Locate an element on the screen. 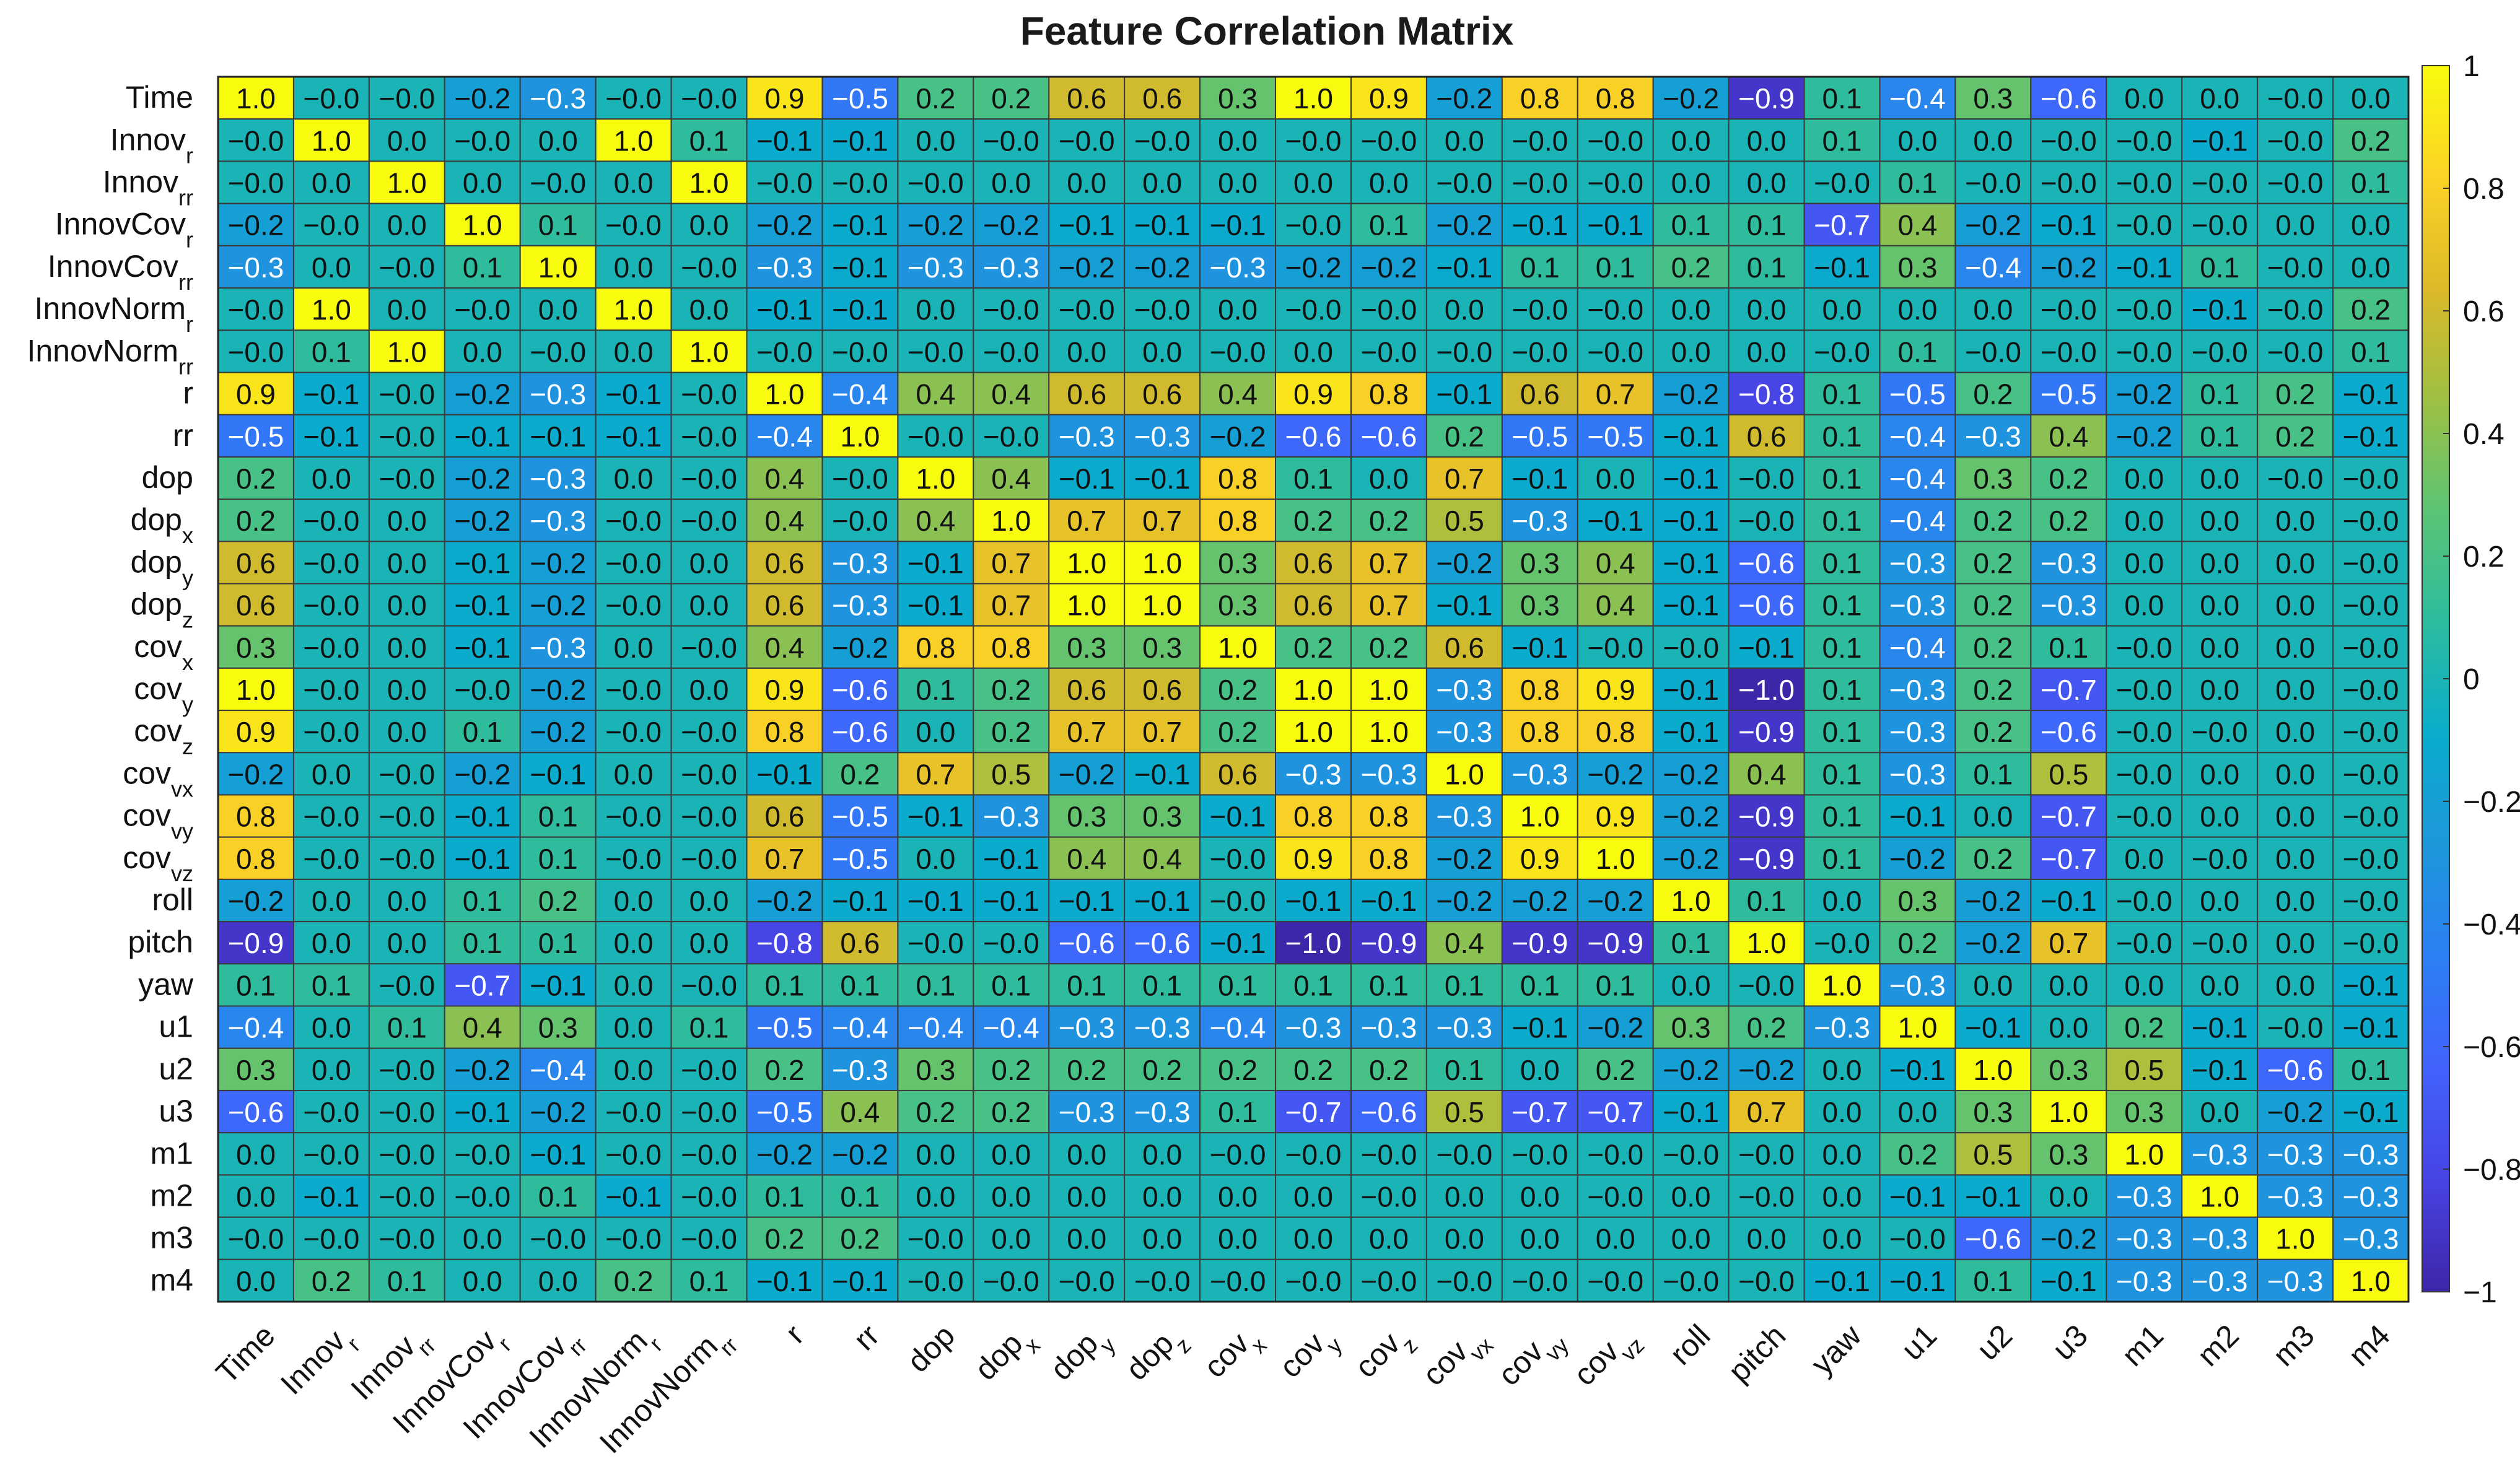 This screenshot has width=2520, height=1459. cell-value-label: 0.6 is located at coordinates (1238, 774).